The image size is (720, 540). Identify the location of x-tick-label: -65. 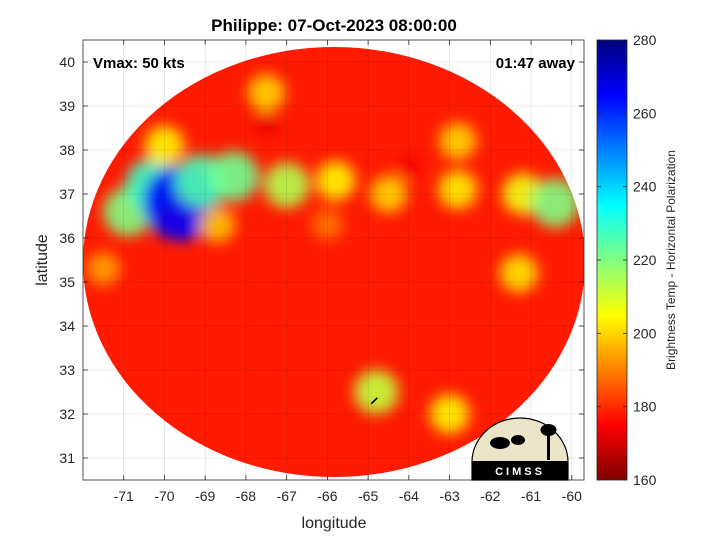
(368, 496).